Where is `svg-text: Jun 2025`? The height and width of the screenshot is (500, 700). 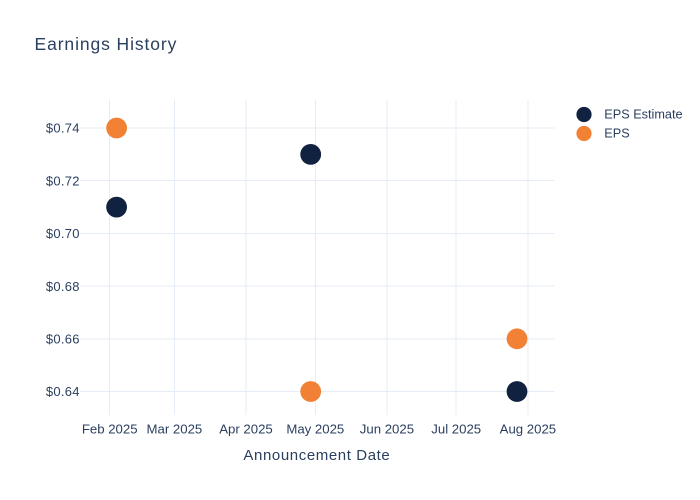
svg-text: Jun 2025 is located at coordinates (387, 428).